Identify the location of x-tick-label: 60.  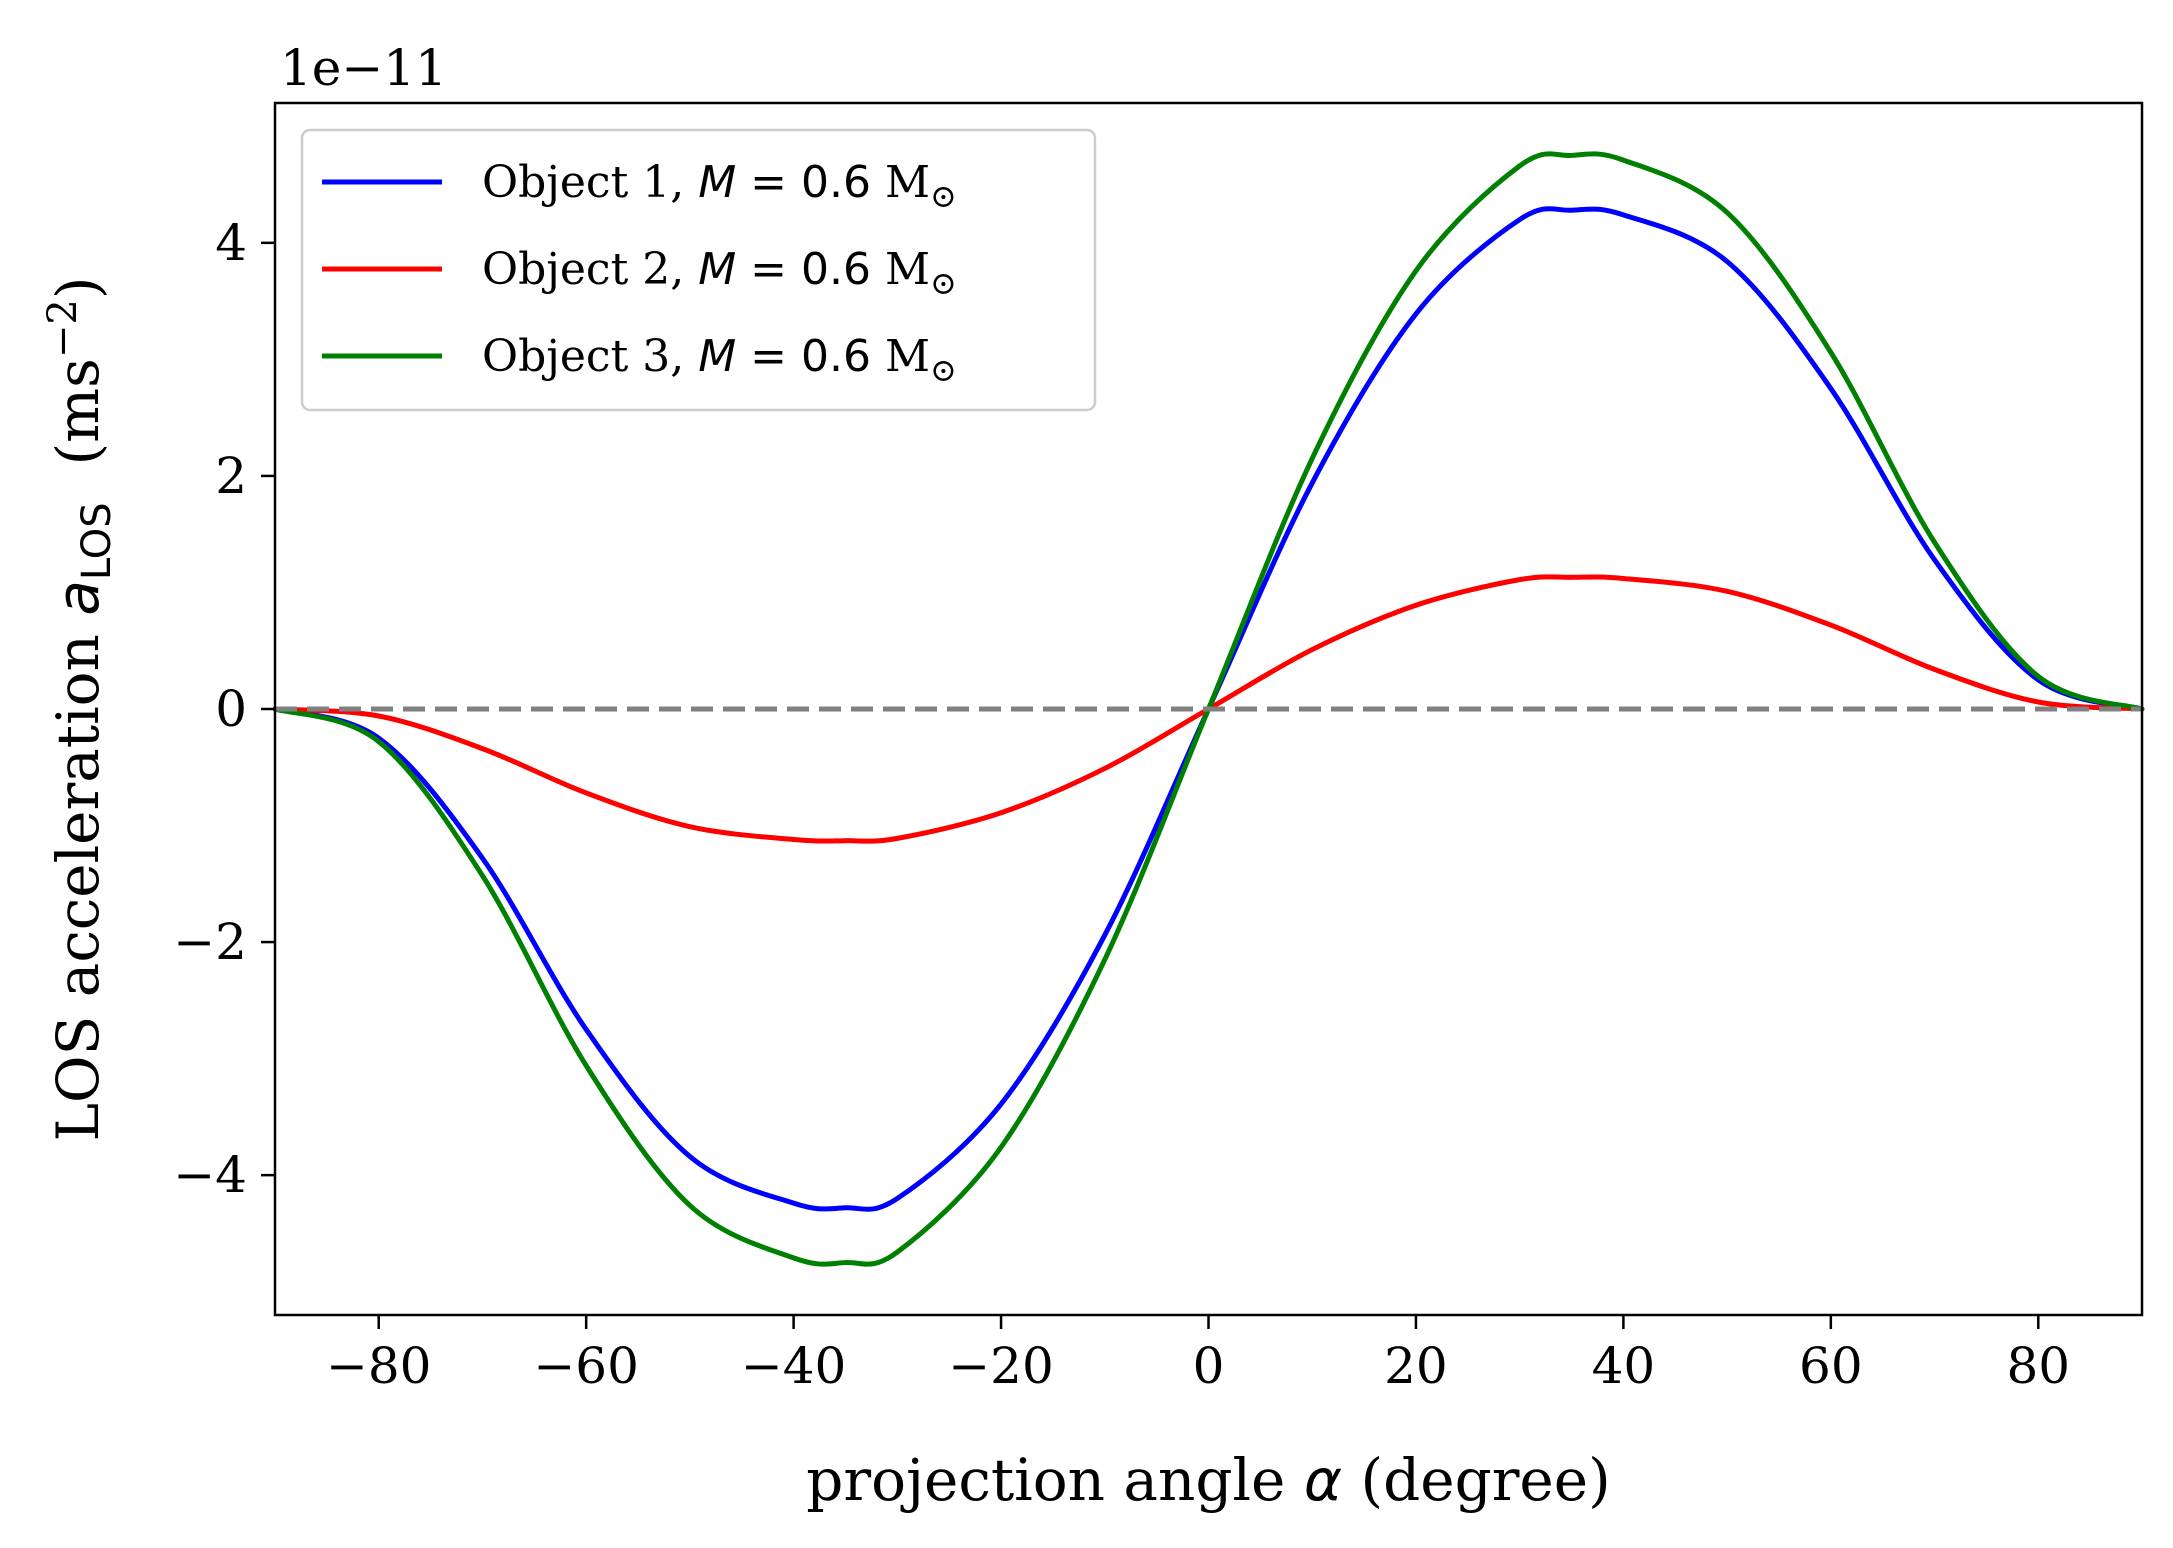
(1831, 1366).